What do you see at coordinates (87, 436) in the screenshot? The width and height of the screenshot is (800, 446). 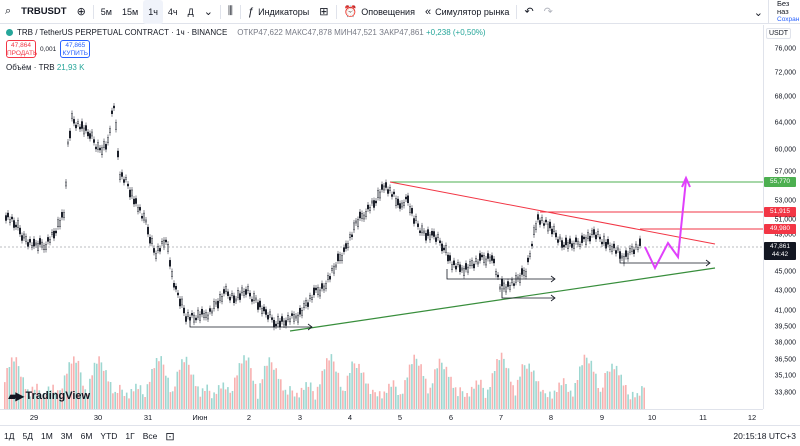 I see `range-6m: 6М` at bounding box center [87, 436].